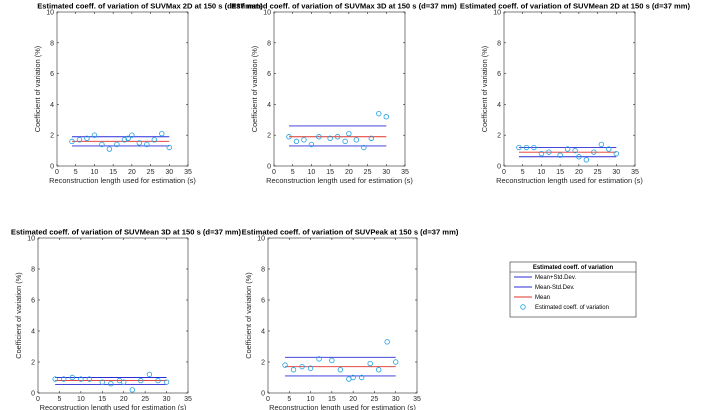 The image size is (708, 410). I want to click on legend-item: Estimated coeff. of variation, so click(564, 307).